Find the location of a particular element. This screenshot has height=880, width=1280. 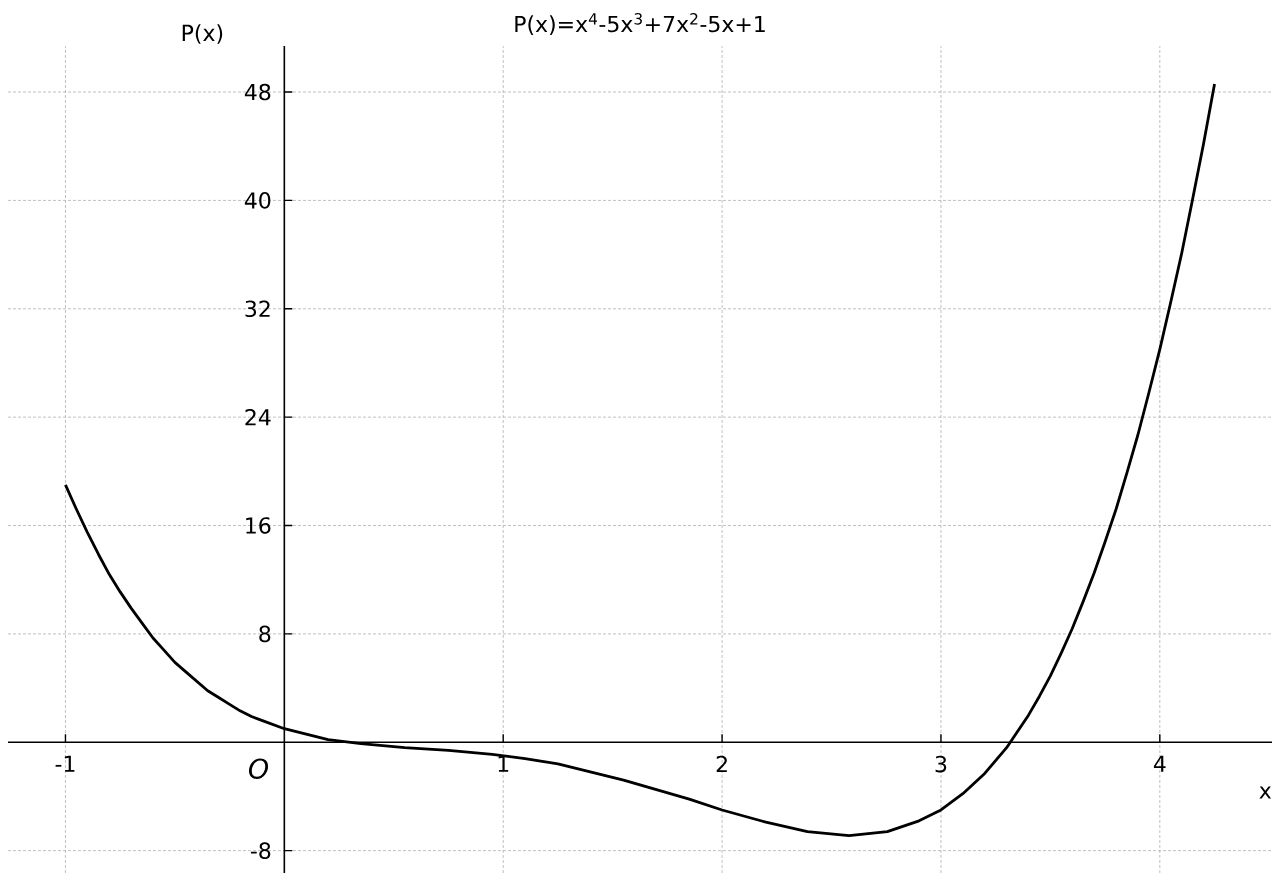

y-tick-label: 24 is located at coordinates (258, 417).